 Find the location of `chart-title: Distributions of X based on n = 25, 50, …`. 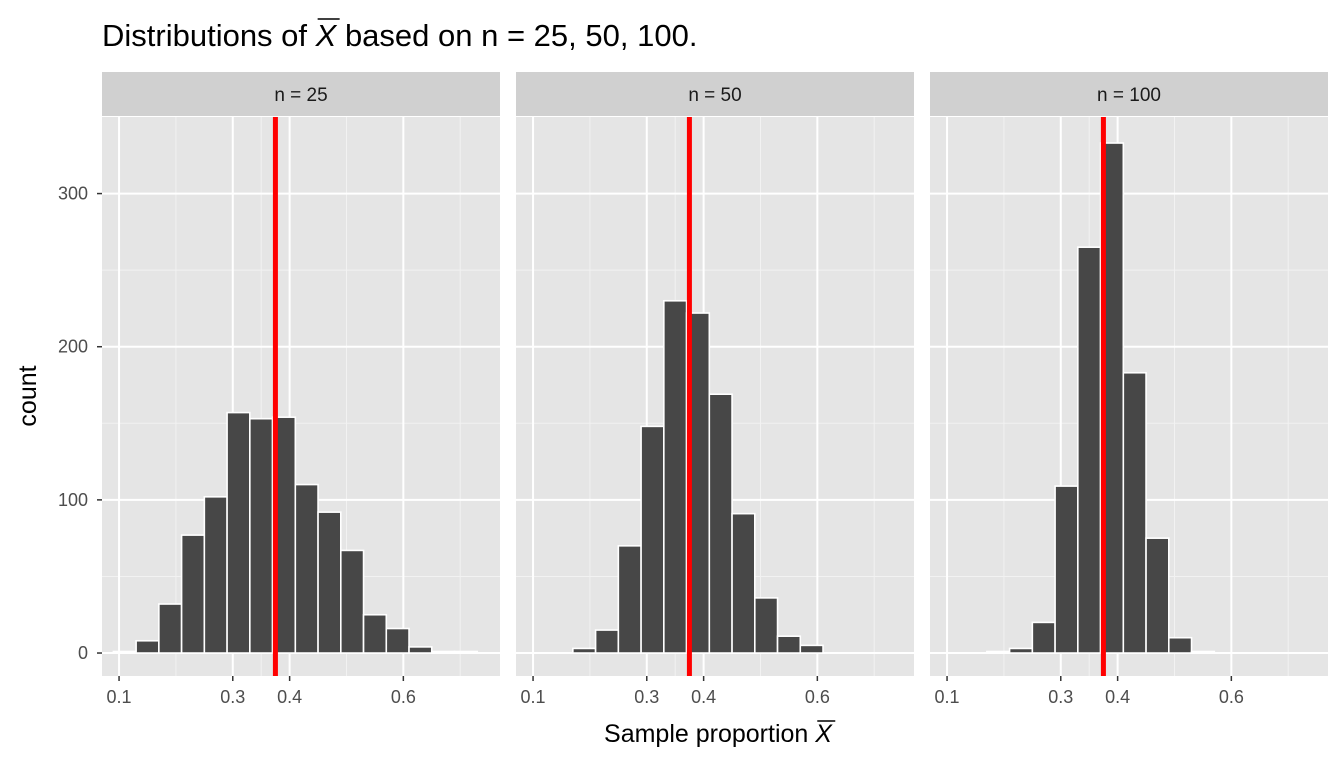

chart-title: Distributions of X based on n = 25, 50, … is located at coordinates (399, 35).